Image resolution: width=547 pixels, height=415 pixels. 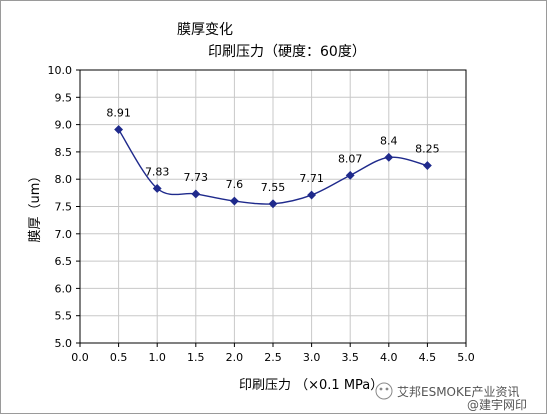 I want to click on x-tick-label: 4.0, so click(x=389, y=357).